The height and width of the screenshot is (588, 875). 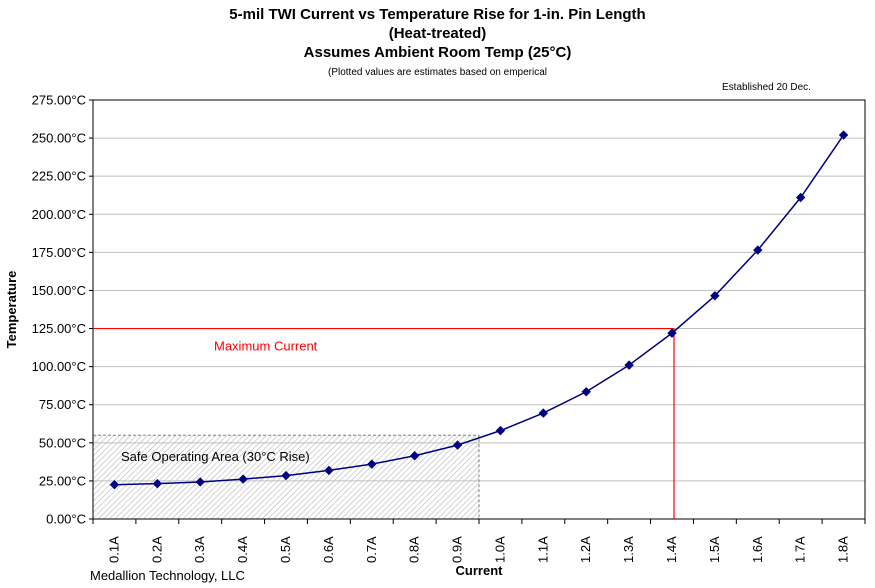 What do you see at coordinates (628, 549) in the screenshot?
I see `x-tick-label: 1.3A` at bounding box center [628, 549].